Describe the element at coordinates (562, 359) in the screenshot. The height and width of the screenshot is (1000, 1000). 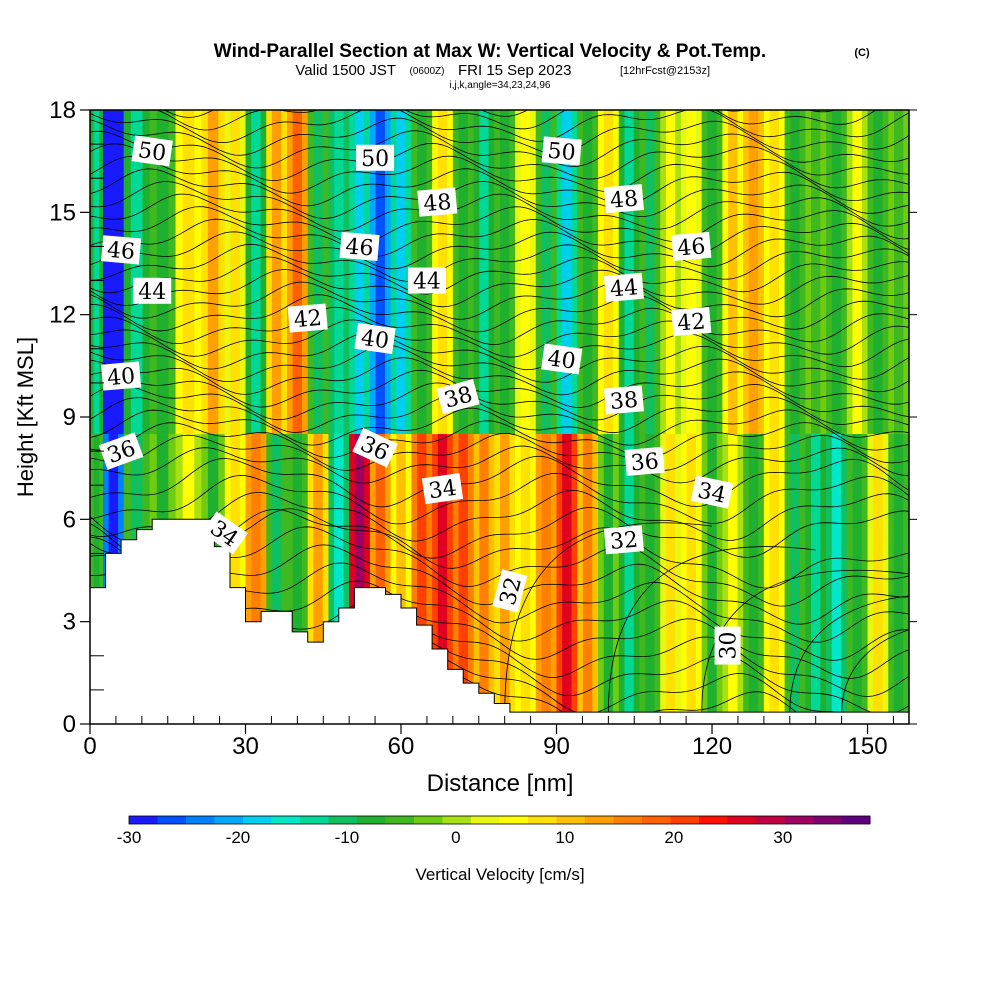
I see `contour-label: 40` at that location.